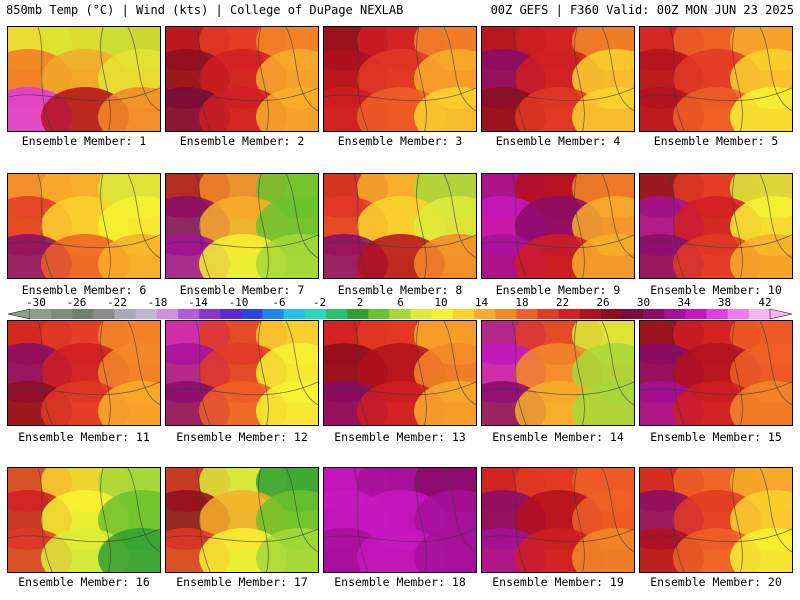  Describe the element at coordinates (765, 302) in the screenshot. I see `colorbar-tick-label: 42` at that location.